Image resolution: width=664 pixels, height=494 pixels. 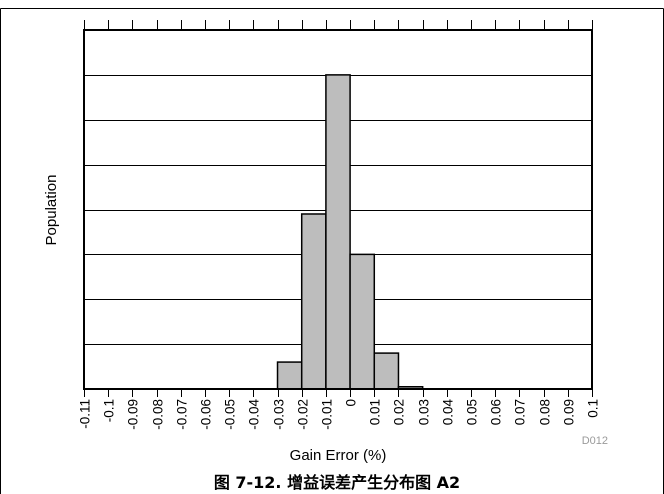 What do you see at coordinates (206, 414) in the screenshot?
I see `x-tick-label: -0.06` at bounding box center [206, 414].